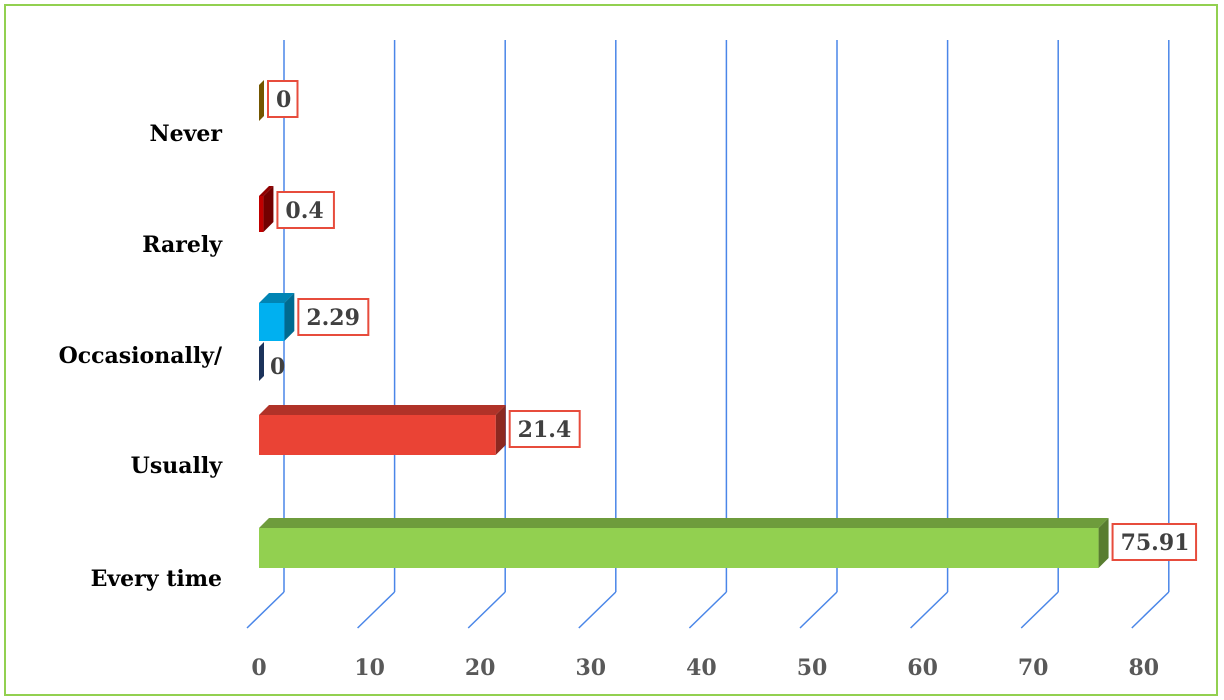 The height and width of the screenshot is (700, 1224). What do you see at coordinates (182, 245) in the screenshot?
I see `category-label: Rarely` at bounding box center [182, 245].